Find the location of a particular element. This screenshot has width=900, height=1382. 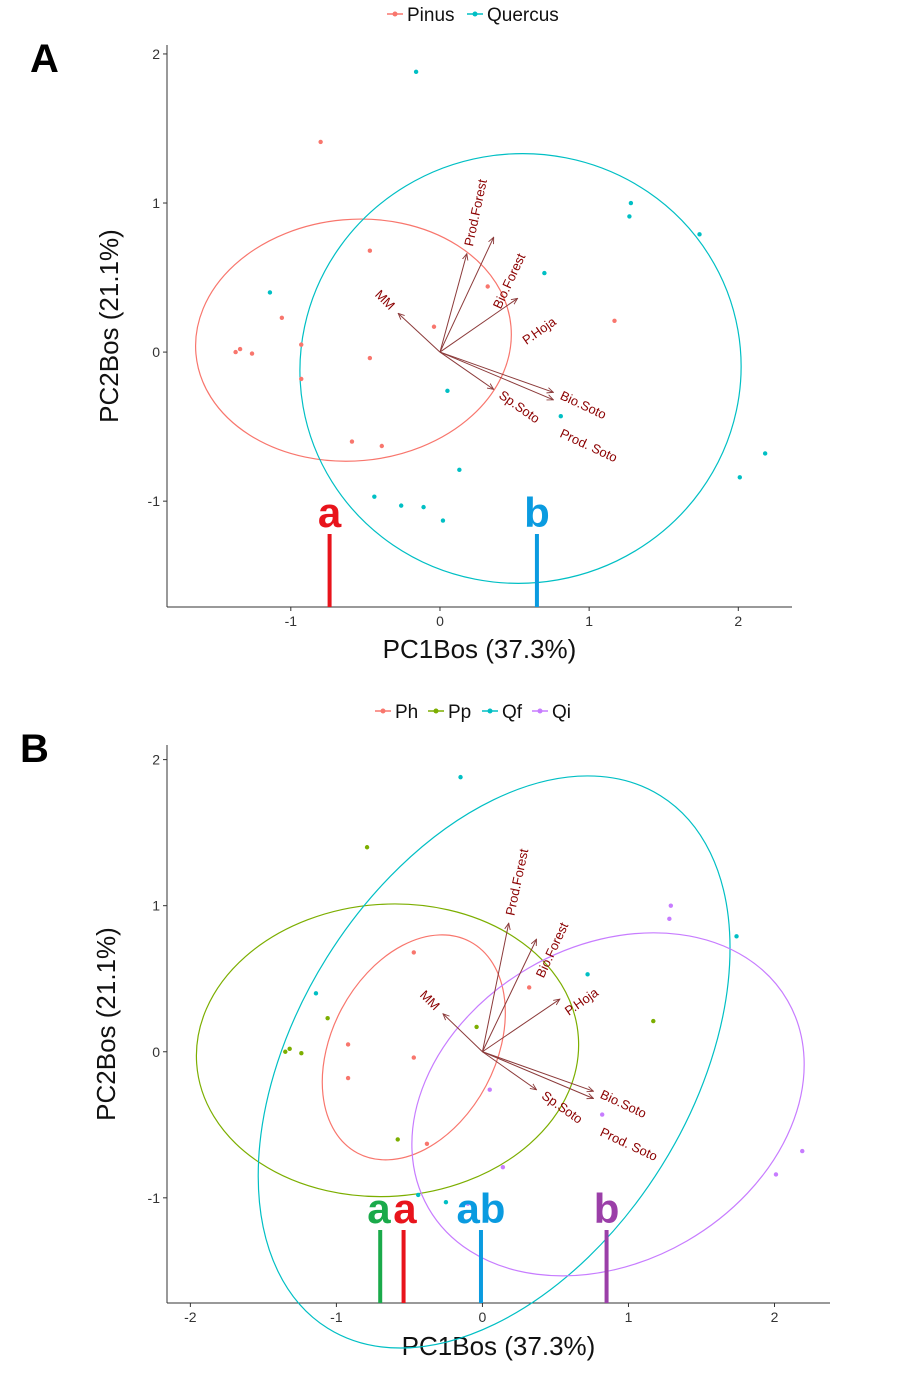

loading-label: Sp.Soto is located at coordinates (562, 1107).